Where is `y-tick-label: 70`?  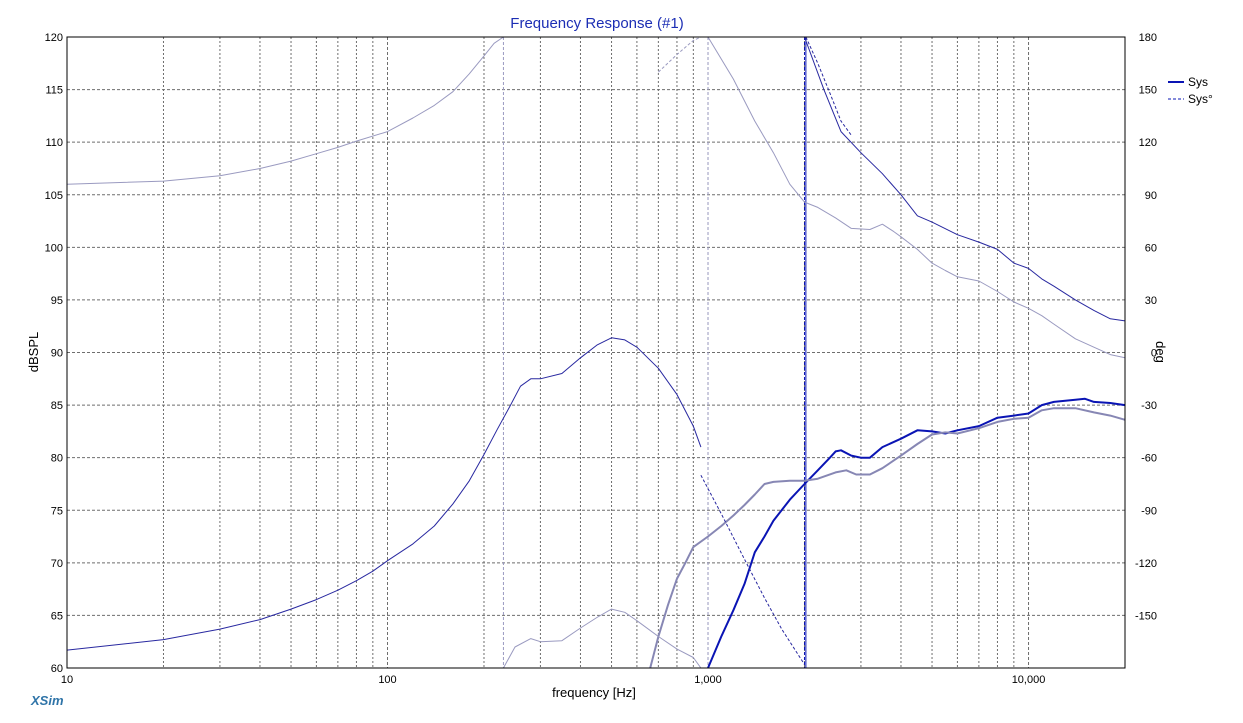 y-tick-label: 70 is located at coordinates (57, 564).